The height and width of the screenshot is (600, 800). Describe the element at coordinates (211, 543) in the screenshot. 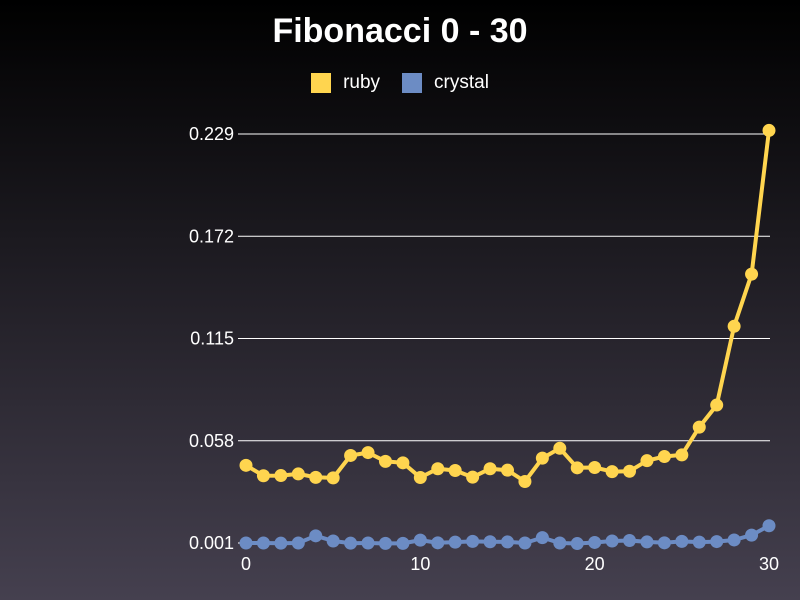

I see `y-tick-label: 0.001` at that location.